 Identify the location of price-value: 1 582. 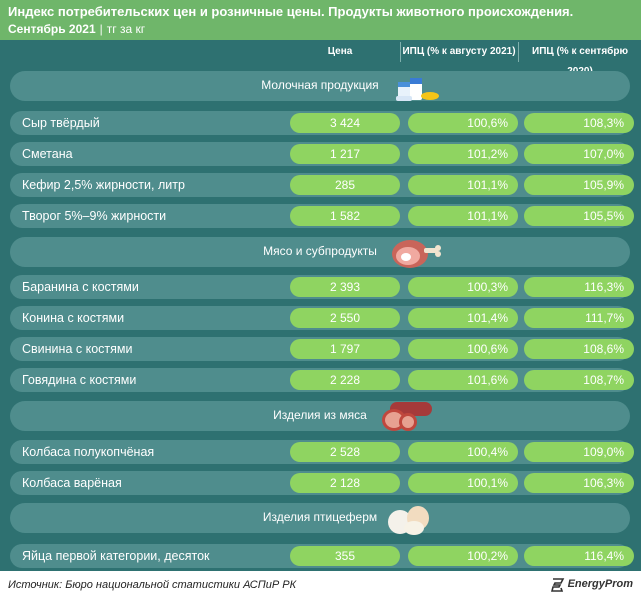
(345, 216).